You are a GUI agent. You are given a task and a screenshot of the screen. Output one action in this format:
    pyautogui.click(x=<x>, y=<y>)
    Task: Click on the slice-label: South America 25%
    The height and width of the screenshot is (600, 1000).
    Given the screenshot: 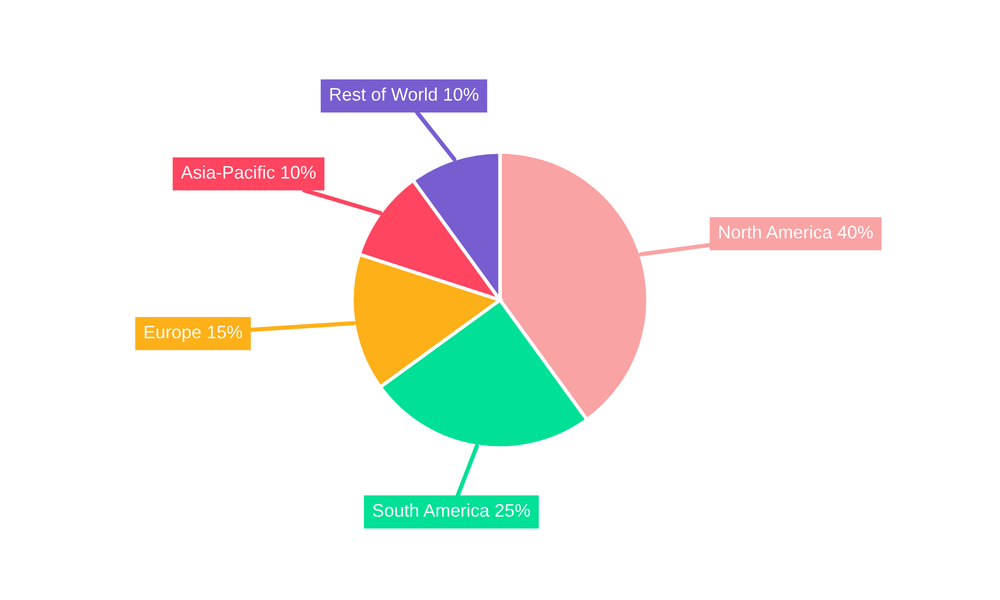 What is the action you would take?
    pyautogui.click(x=451, y=510)
    